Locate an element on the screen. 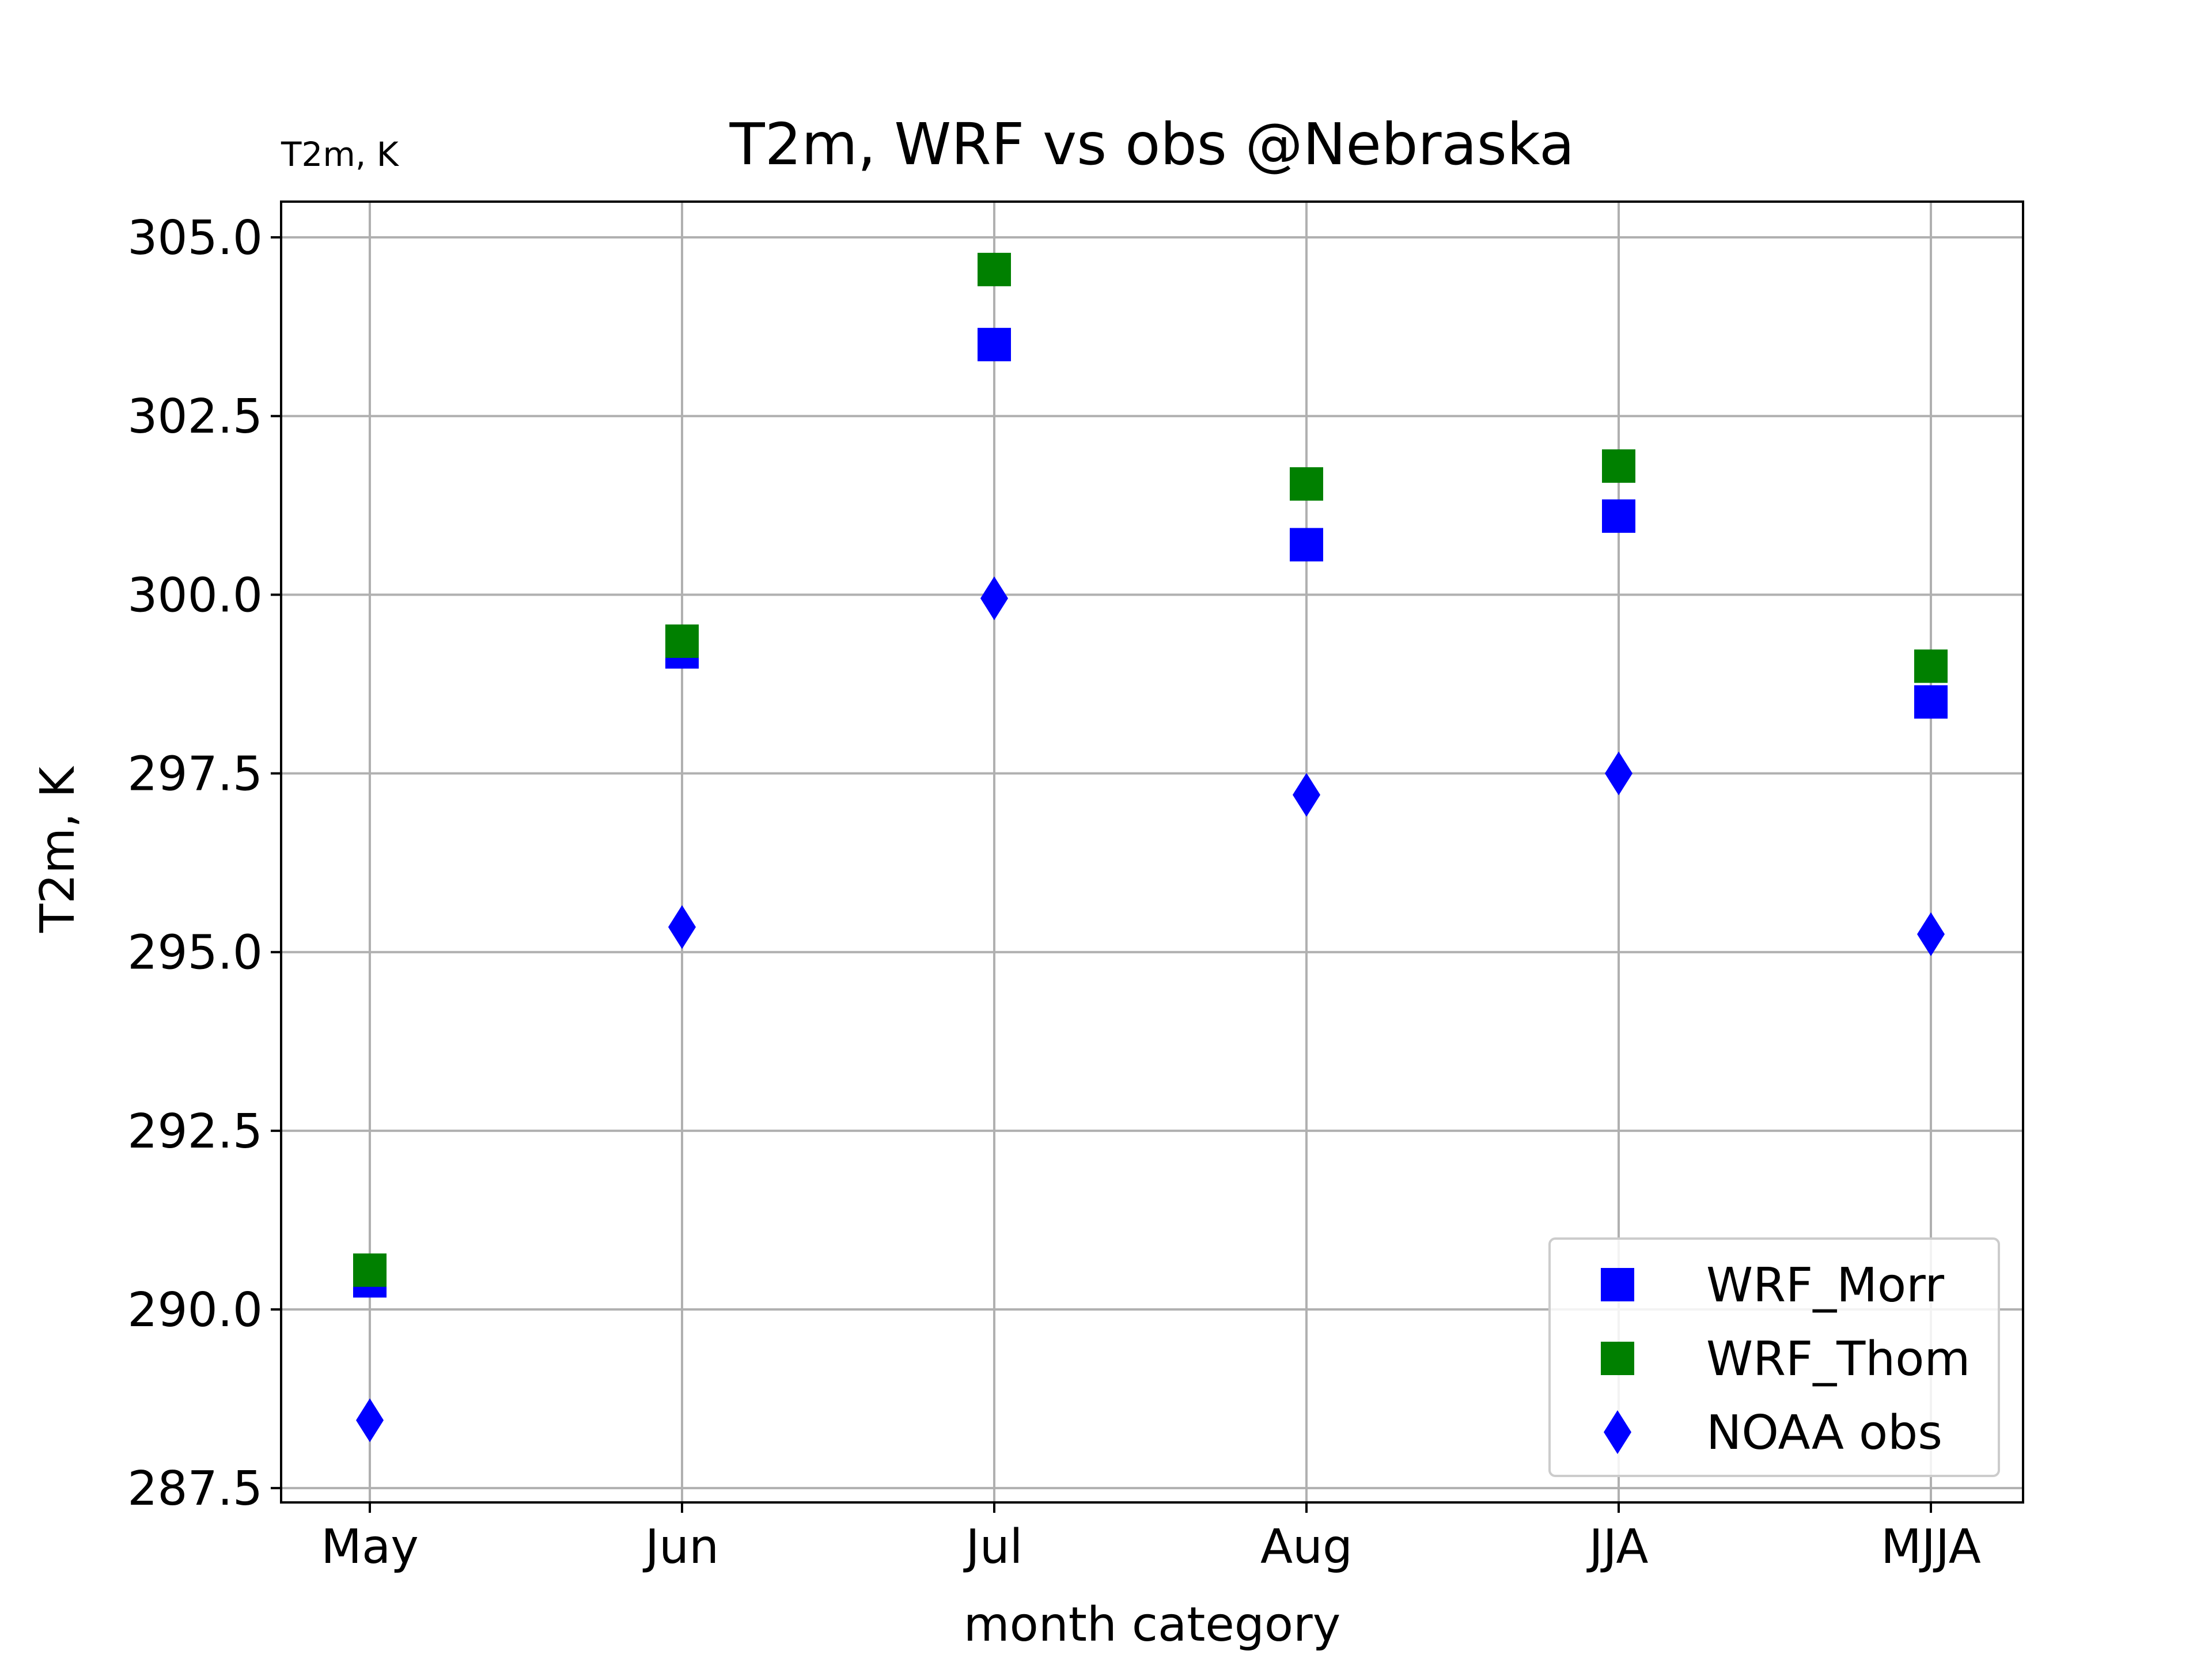  y-tick-label: 292.5 is located at coordinates (195, 1131).